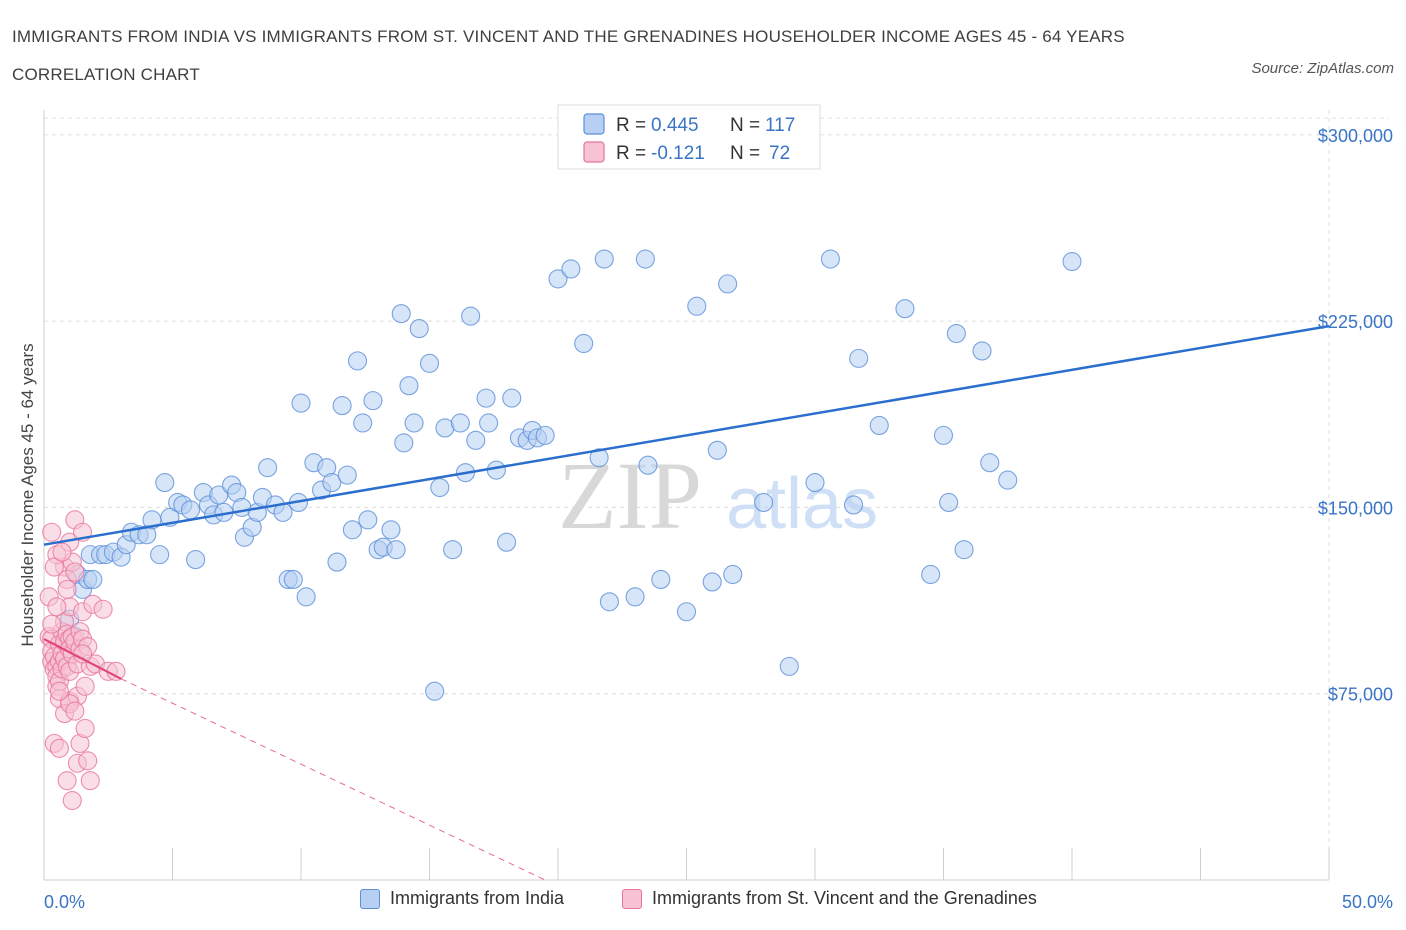 Image resolution: width=1406 pixels, height=930 pixels. Describe the element at coordinates (745, 153) in the screenshot. I see `legend-n-label-2: N =` at that location.